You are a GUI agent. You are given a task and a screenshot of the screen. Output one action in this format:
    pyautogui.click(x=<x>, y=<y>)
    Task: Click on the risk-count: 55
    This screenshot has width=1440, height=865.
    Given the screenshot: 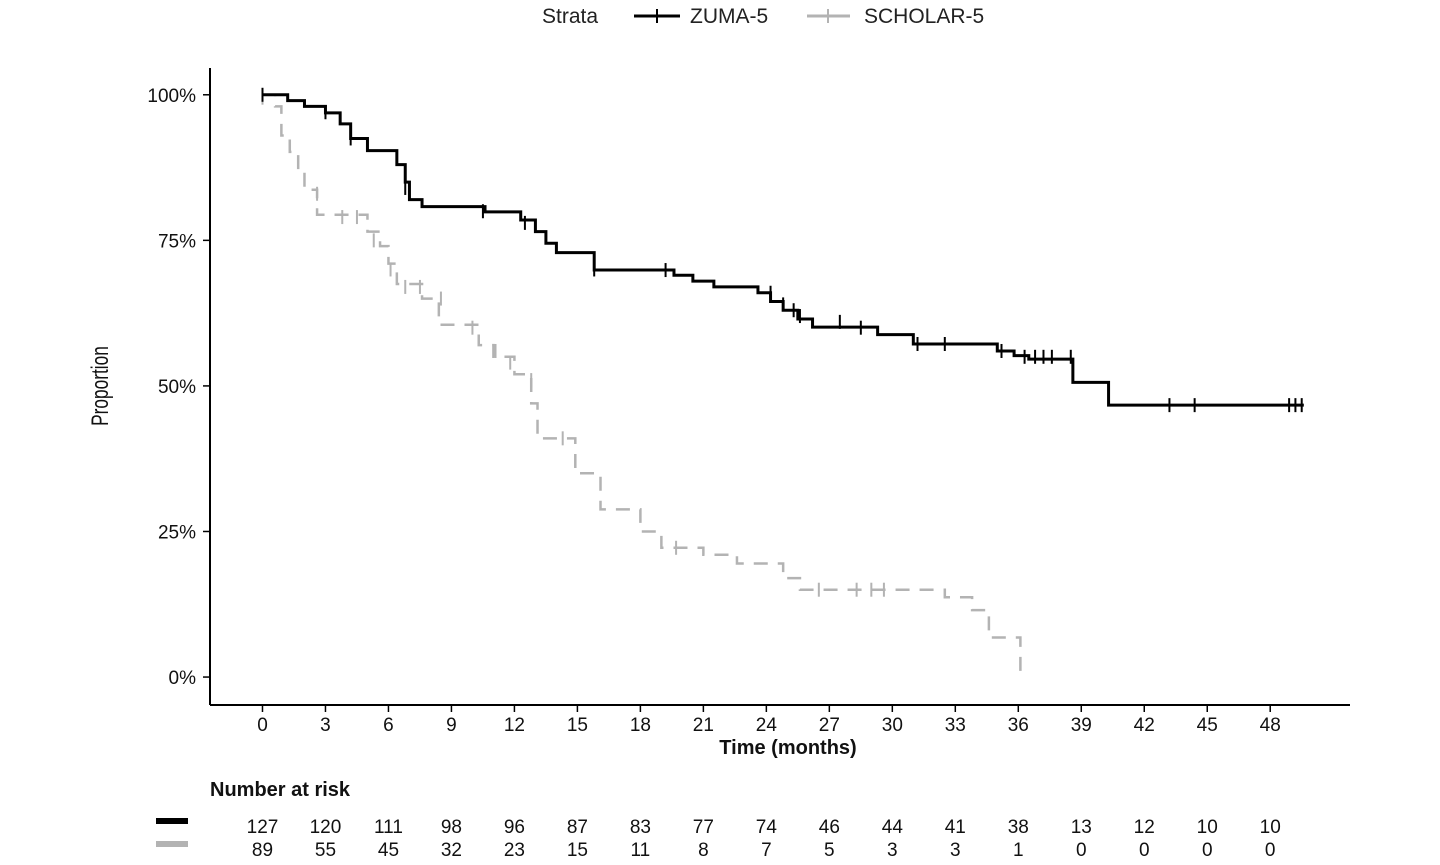 What is the action you would take?
    pyautogui.click(x=325, y=850)
    